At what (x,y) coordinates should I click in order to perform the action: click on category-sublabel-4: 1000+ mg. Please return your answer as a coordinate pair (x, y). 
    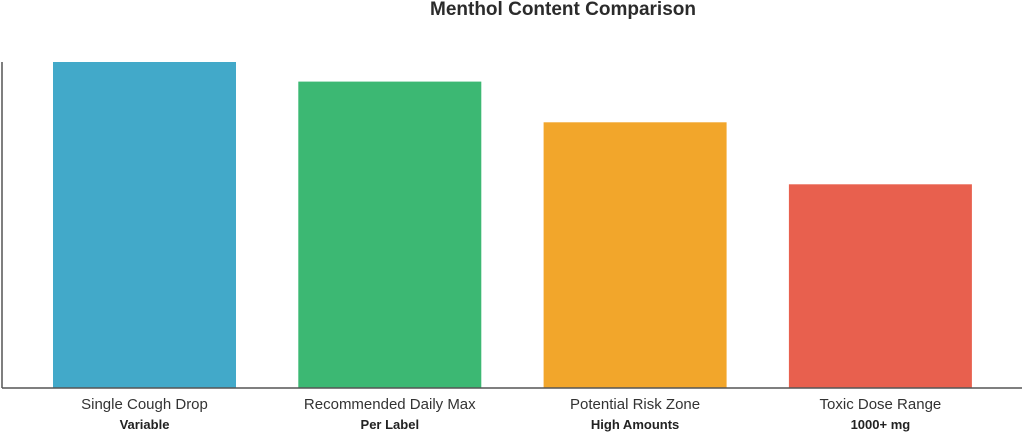
    Looking at the image, I should click on (881, 424).